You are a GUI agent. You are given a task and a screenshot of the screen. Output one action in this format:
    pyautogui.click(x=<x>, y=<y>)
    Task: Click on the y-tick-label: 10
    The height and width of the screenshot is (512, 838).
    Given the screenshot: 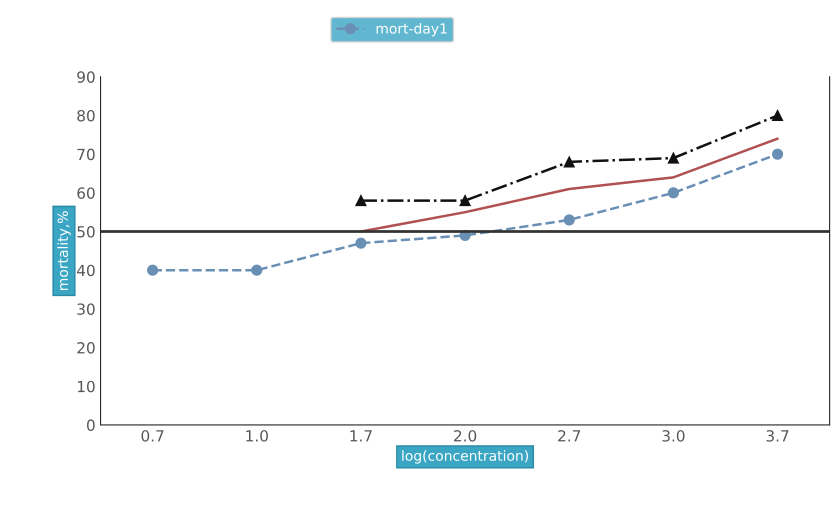 What is the action you would take?
    pyautogui.click(x=86, y=386)
    